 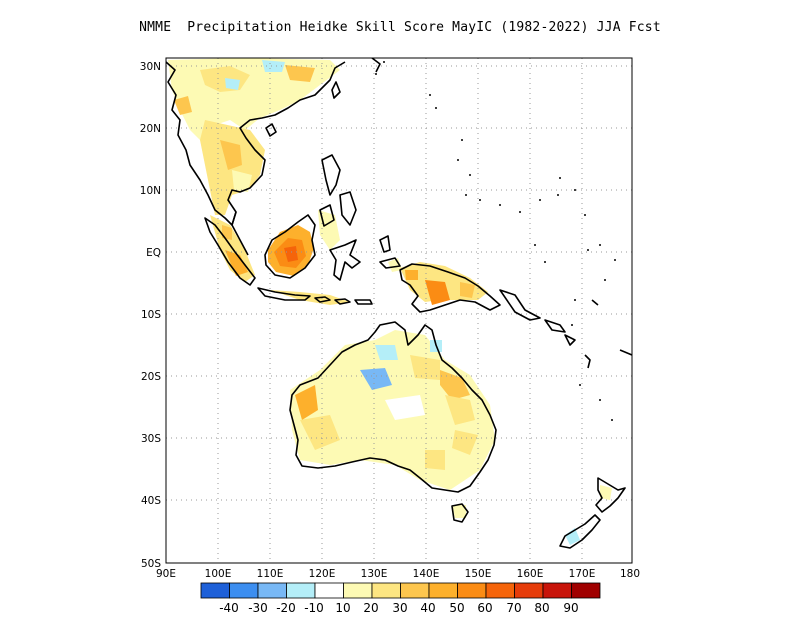 What do you see at coordinates (541, 608) in the screenshot?
I see `colorbar-label: 80` at bounding box center [541, 608].